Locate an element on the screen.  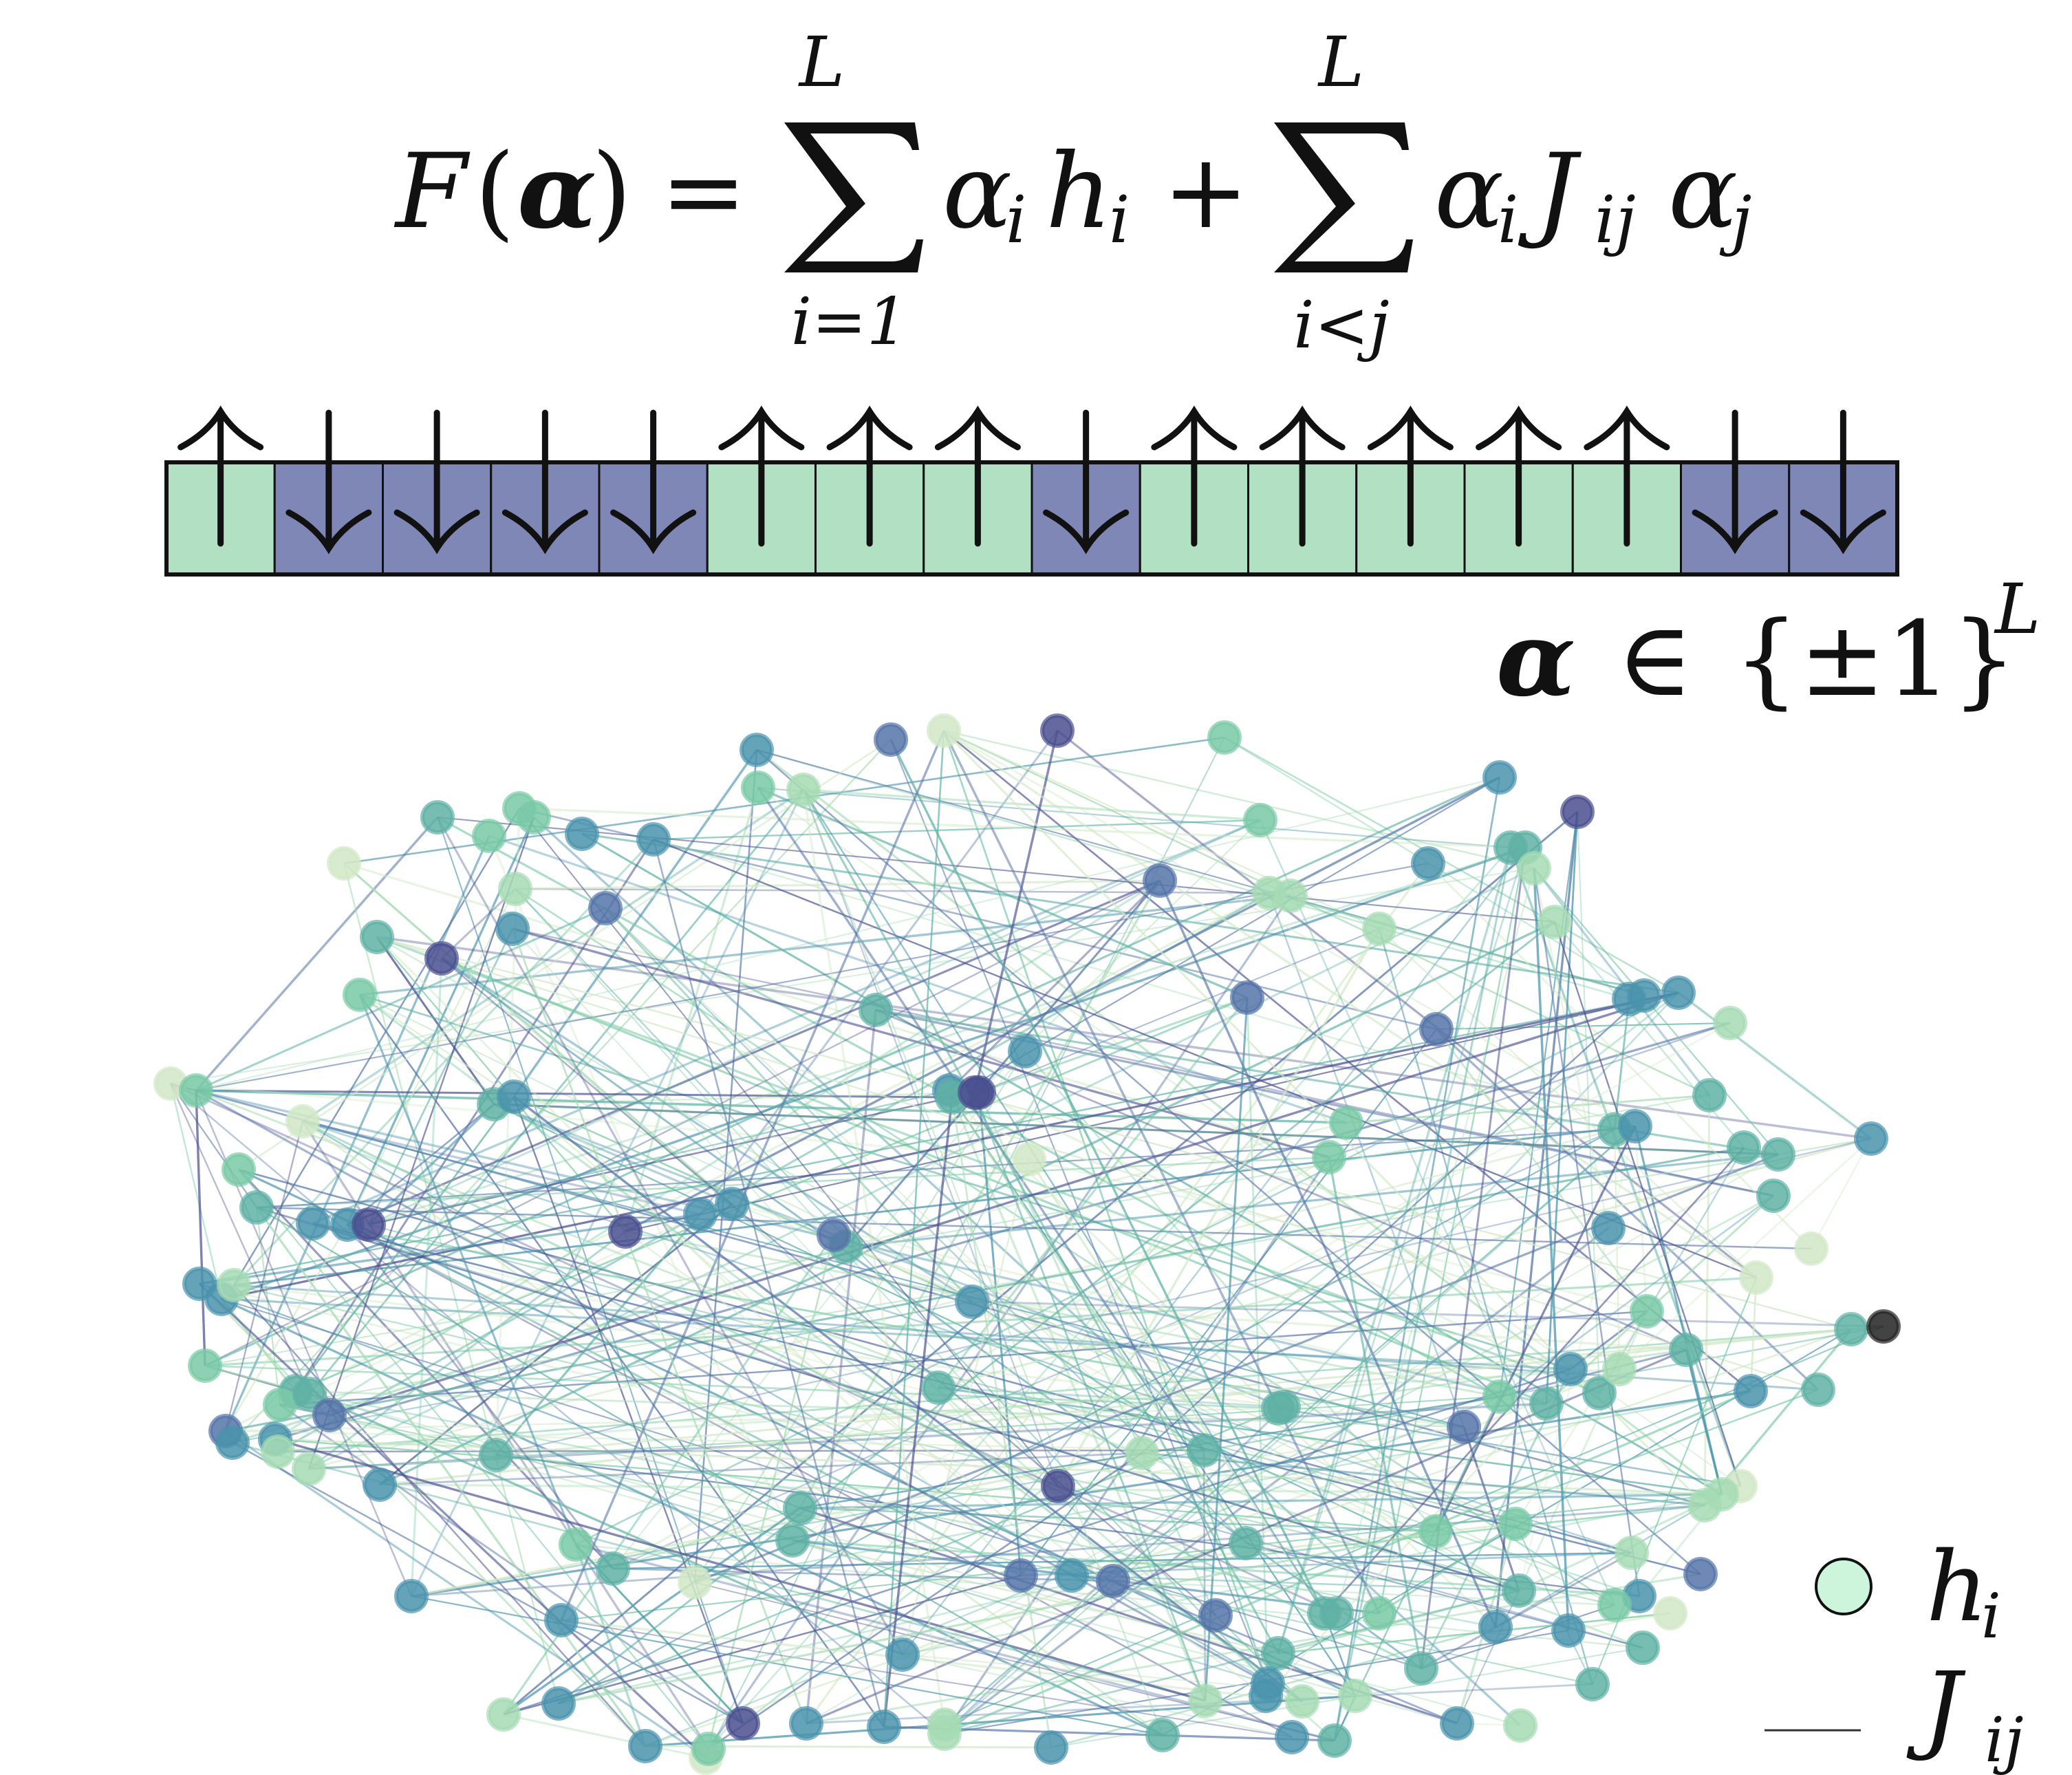
term2-alpha: α is located at coordinates (1469, 192).